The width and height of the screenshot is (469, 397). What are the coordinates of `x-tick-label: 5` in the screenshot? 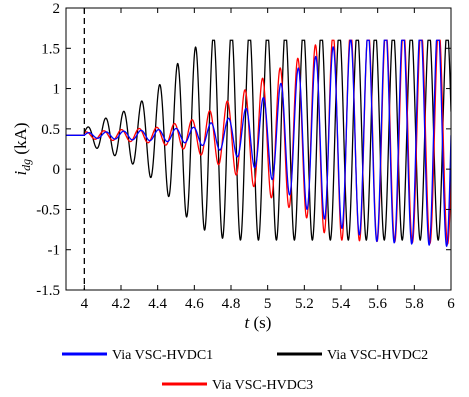 It's located at (268, 304).